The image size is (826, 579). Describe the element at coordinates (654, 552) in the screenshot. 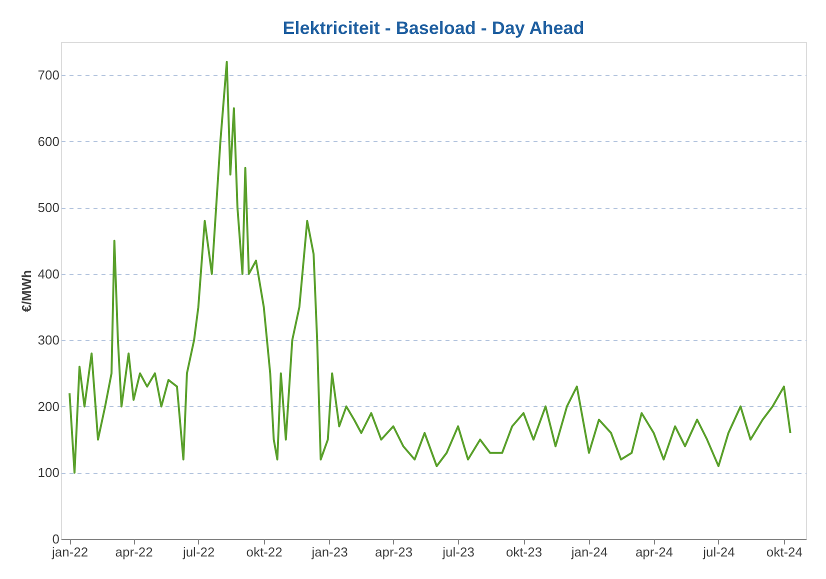

I see `x-tick-label: apr-24` at that location.